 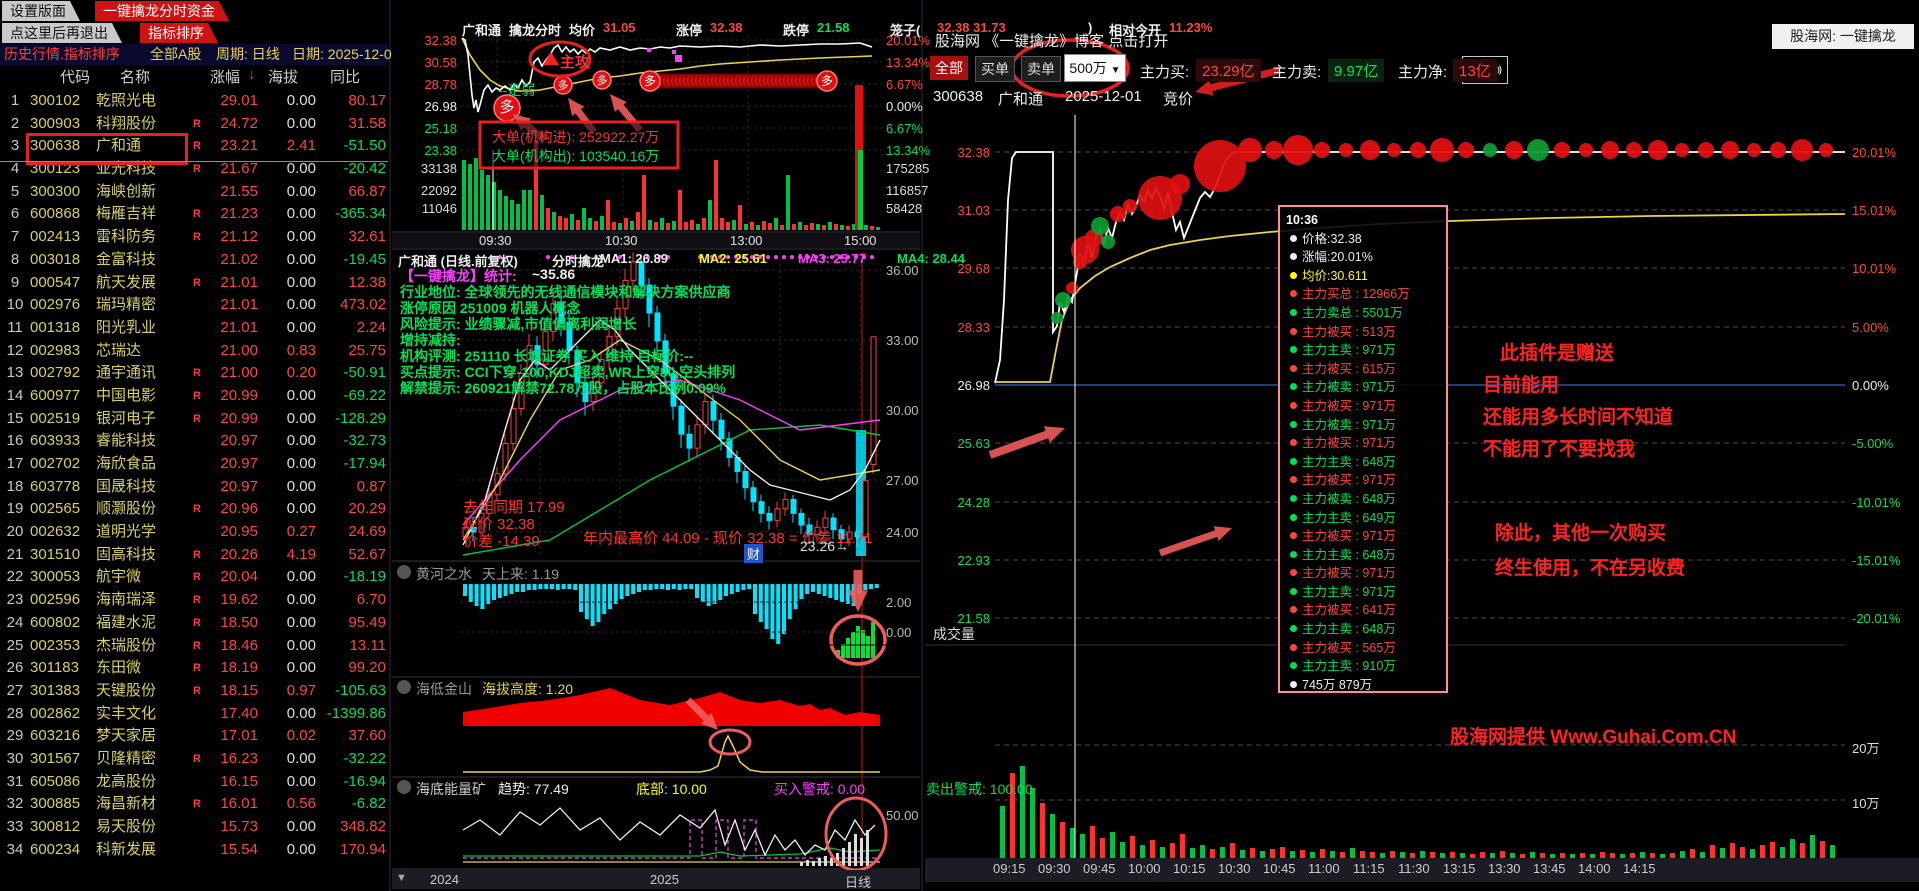 What do you see at coordinates (198, 146) in the screenshot?
I see `table-row: 3 300638 广和通 R 23.21 2.41 -51.50` at bounding box center [198, 146].